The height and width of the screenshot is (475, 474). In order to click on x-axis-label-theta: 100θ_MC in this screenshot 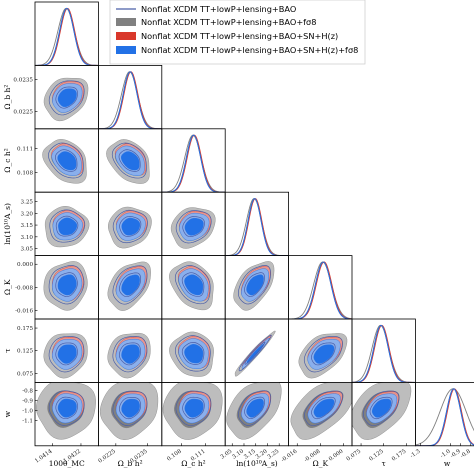, I will do `click(67, 463)`.